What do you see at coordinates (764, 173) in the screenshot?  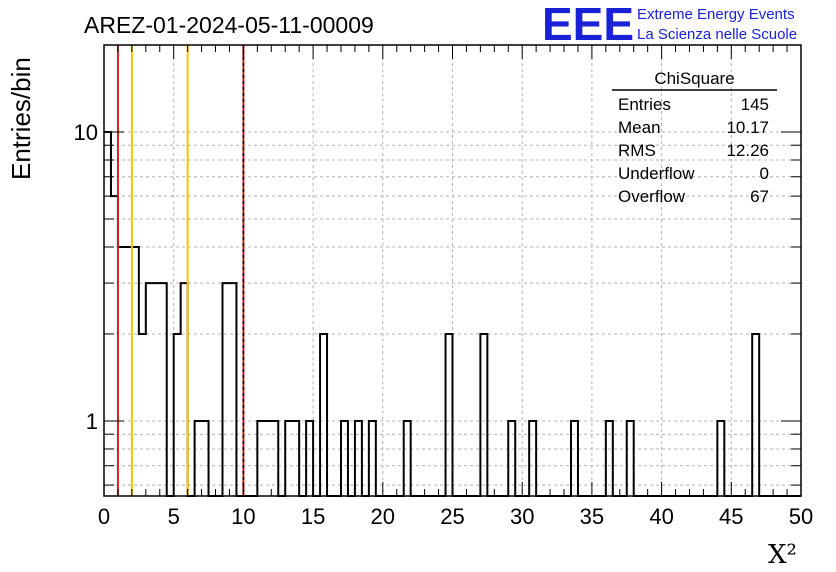 I see `stats-row-value: 0` at bounding box center [764, 173].